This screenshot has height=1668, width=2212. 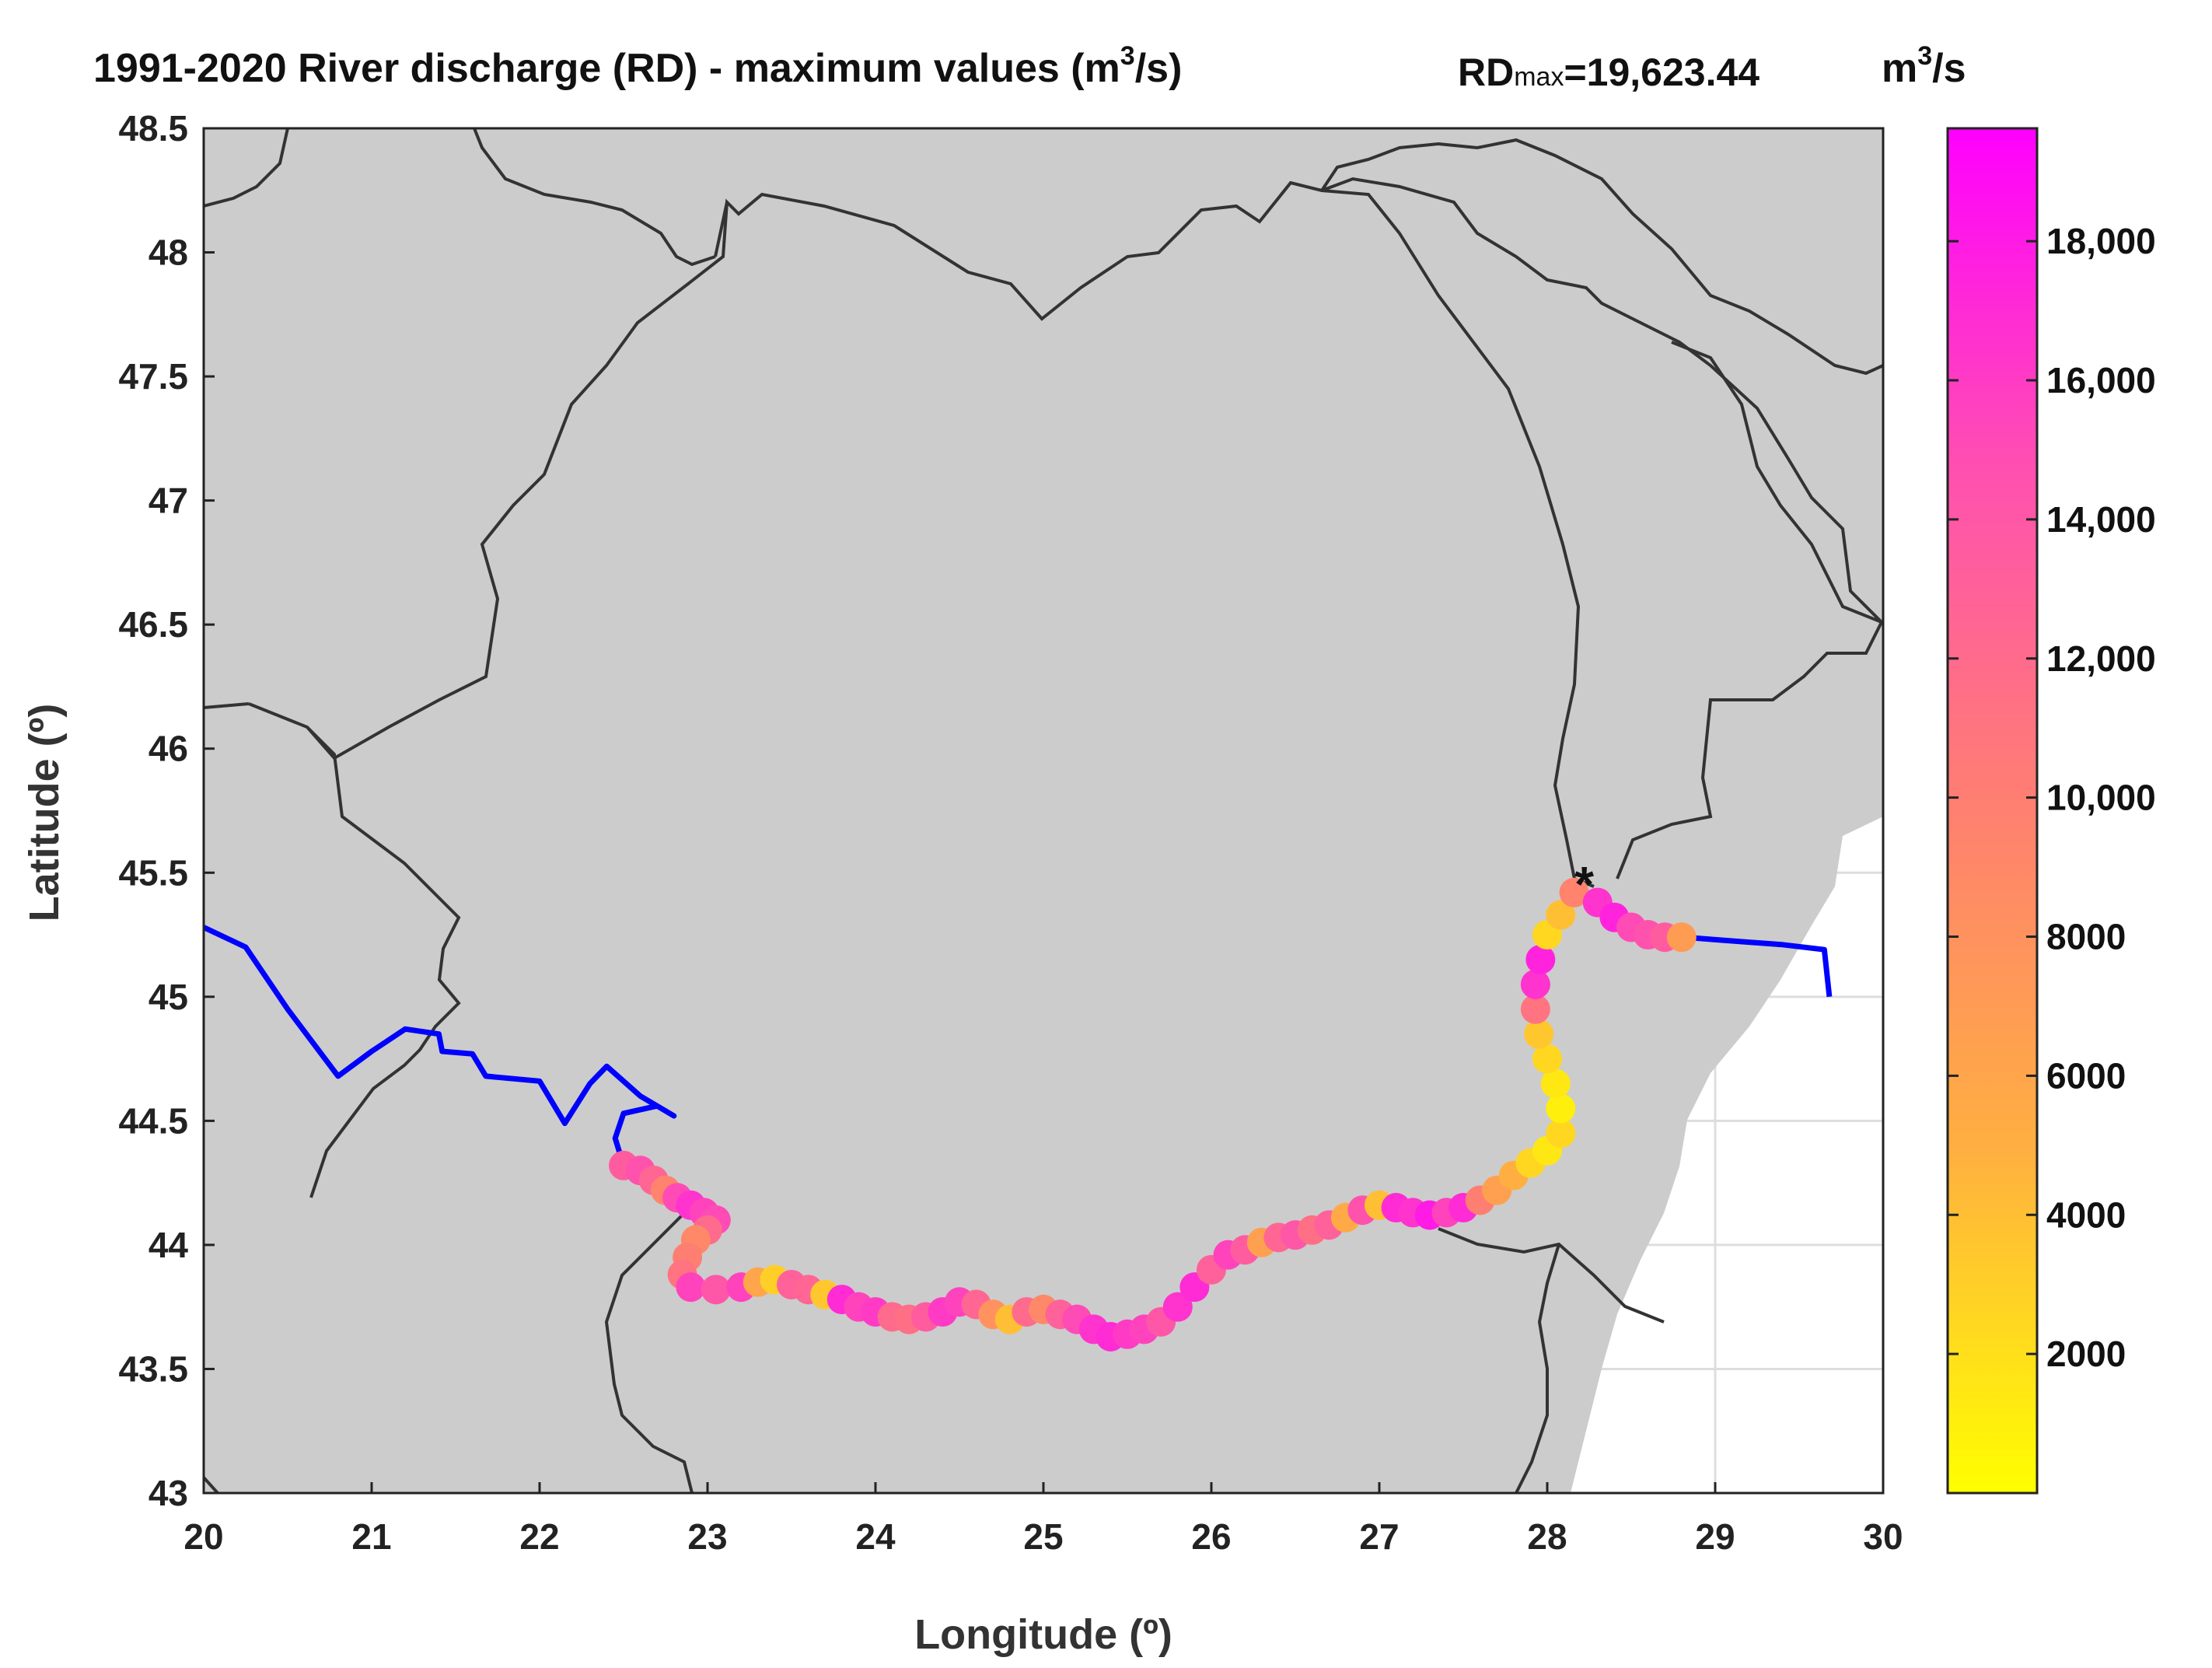 What do you see at coordinates (168, 997) in the screenshot?
I see `y-tick-label-4: 45` at bounding box center [168, 997].